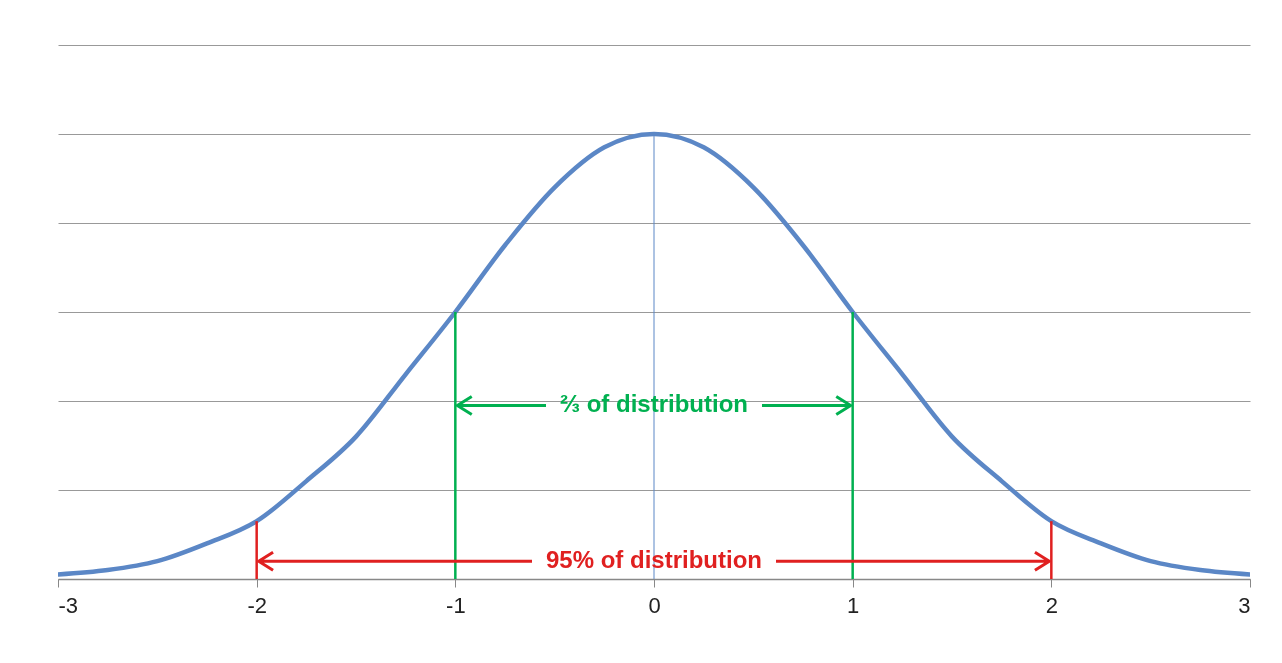  Describe the element at coordinates (68, 605) in the screenshot. I see `x-tick-label: -3` at that location.